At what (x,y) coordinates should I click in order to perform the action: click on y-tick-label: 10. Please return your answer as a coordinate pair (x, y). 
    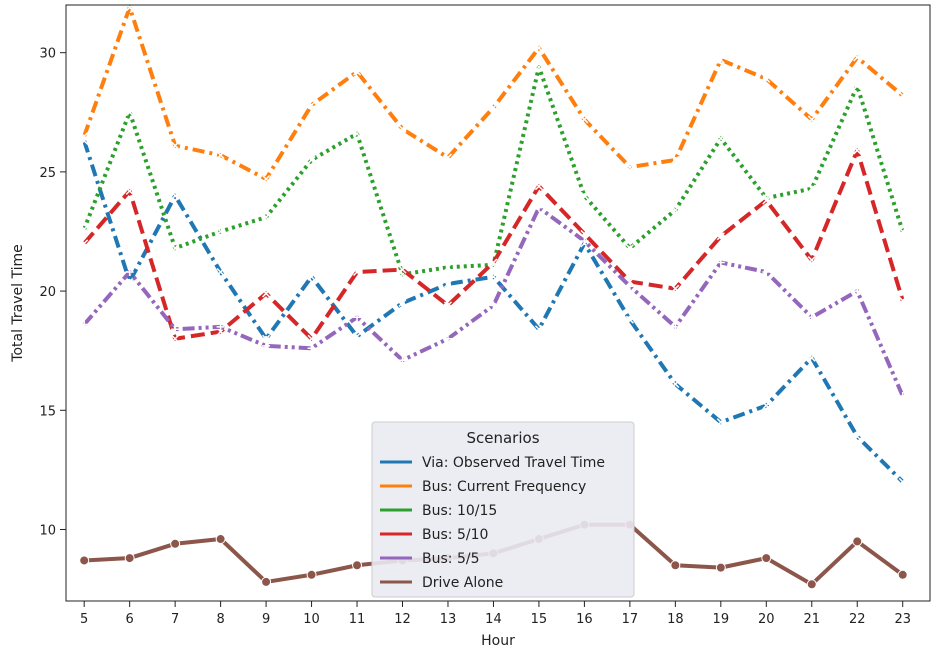
    Looking at the image, I should click on (47, 530).